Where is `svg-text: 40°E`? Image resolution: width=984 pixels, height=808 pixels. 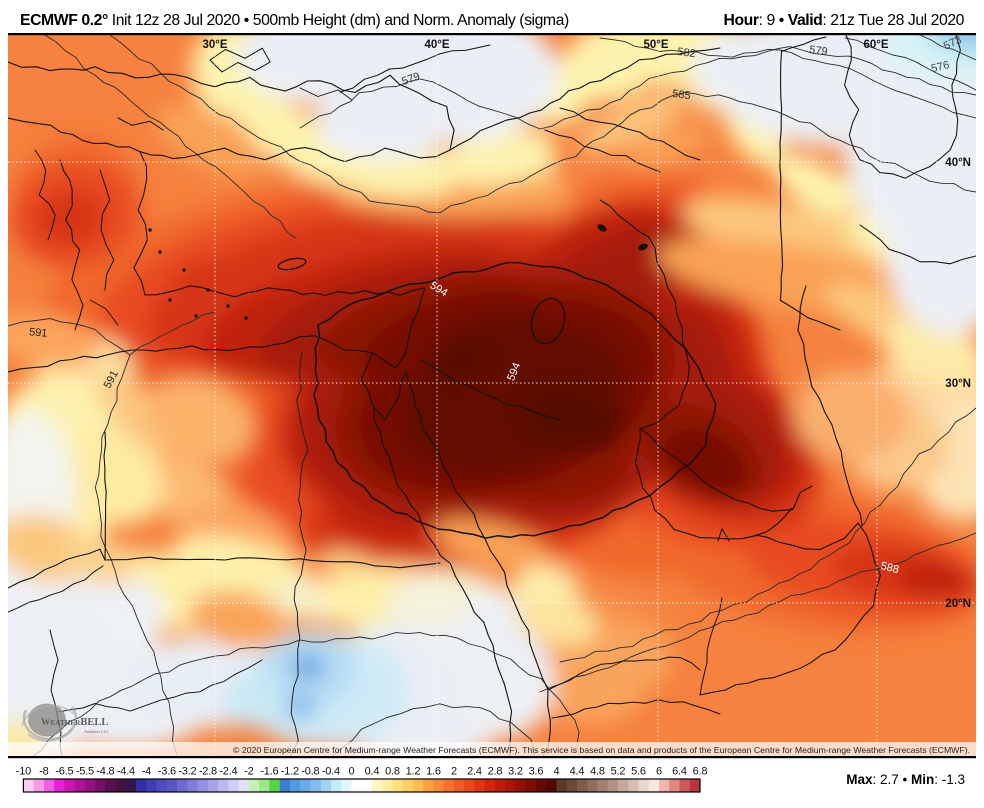
svg-text: 40°E is located at coordinates (436, 45).